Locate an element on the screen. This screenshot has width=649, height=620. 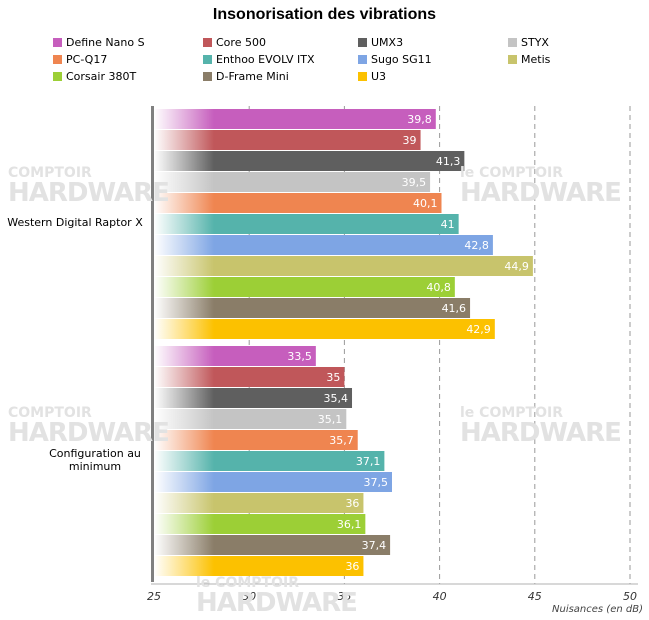
data-label: 41 is located at coordinates (448, 224).